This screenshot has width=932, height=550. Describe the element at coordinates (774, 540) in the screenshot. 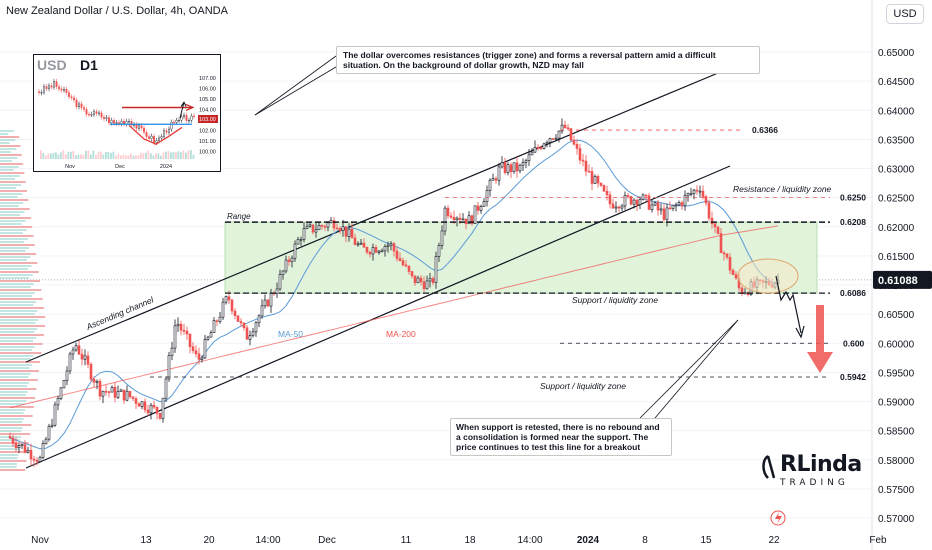

I see `x-tick-label: 22` at that location.